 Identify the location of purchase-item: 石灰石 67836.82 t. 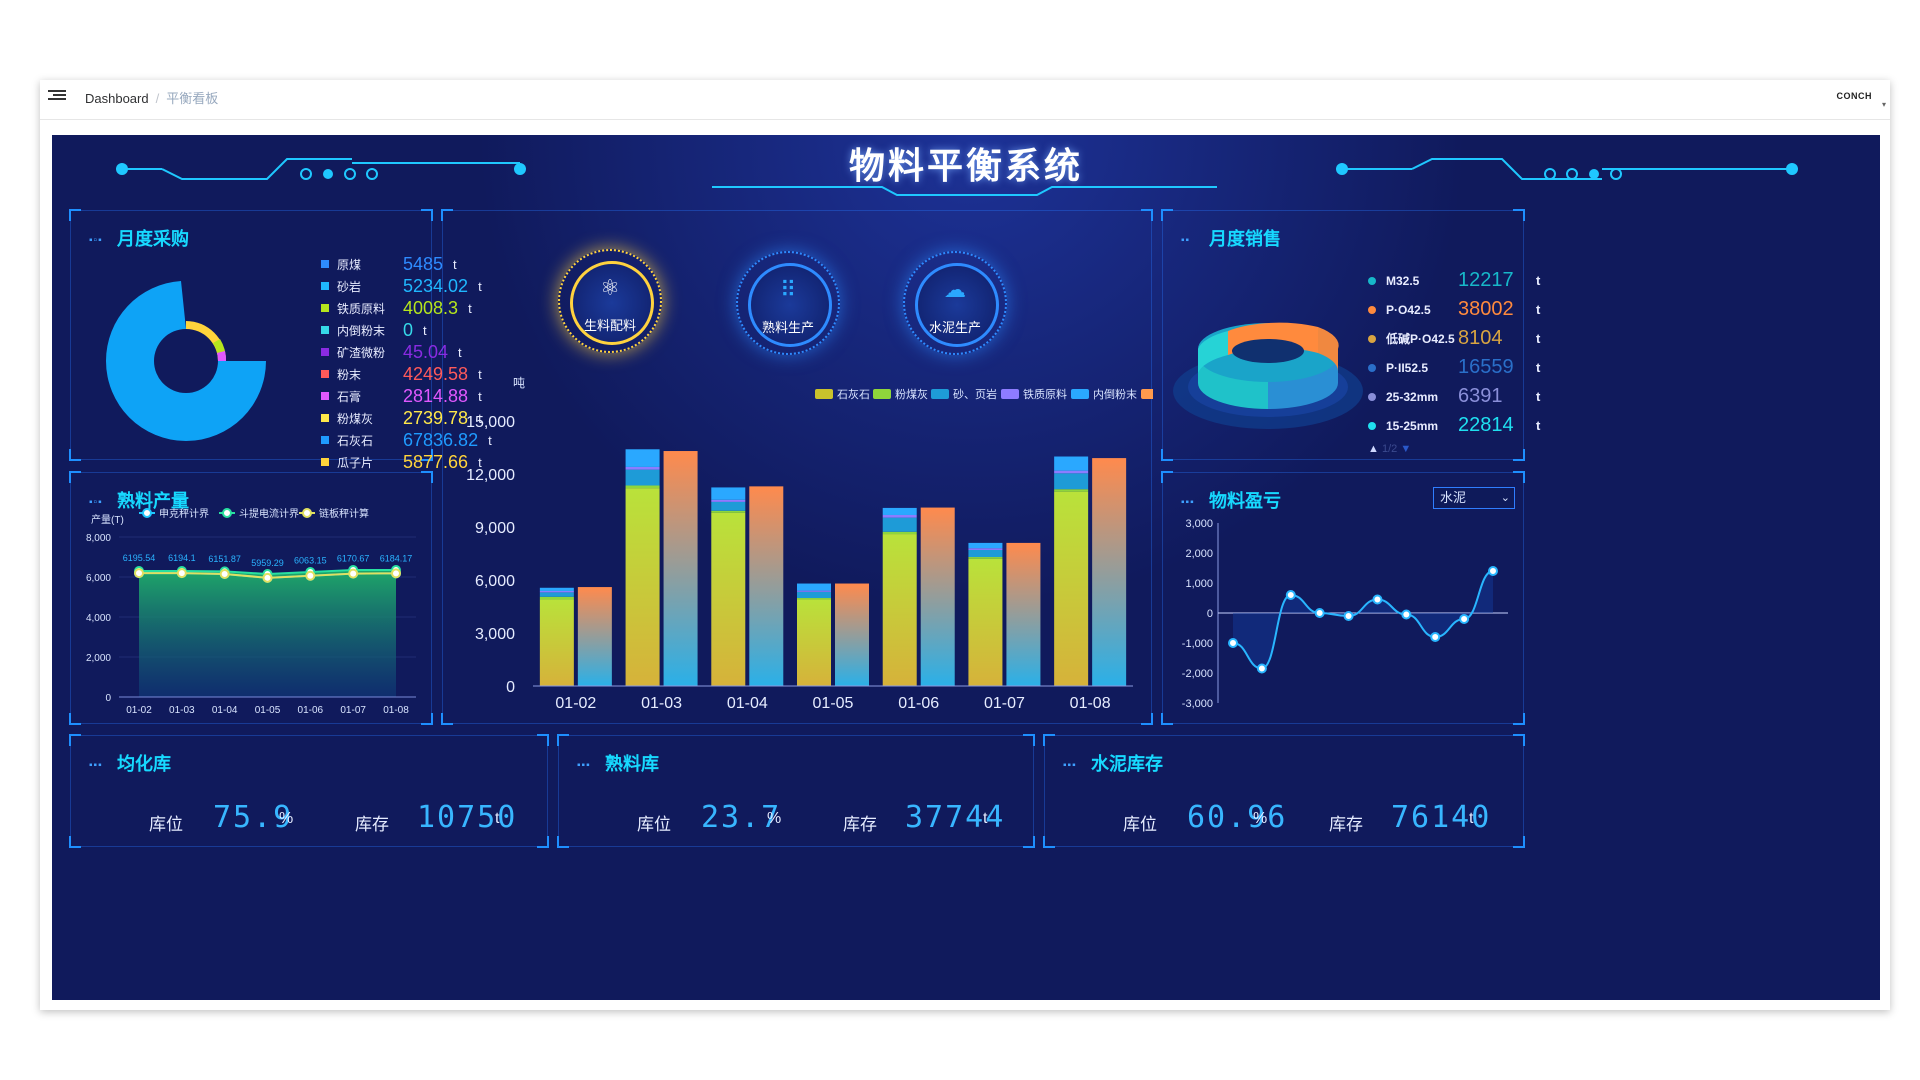
(406, 440).